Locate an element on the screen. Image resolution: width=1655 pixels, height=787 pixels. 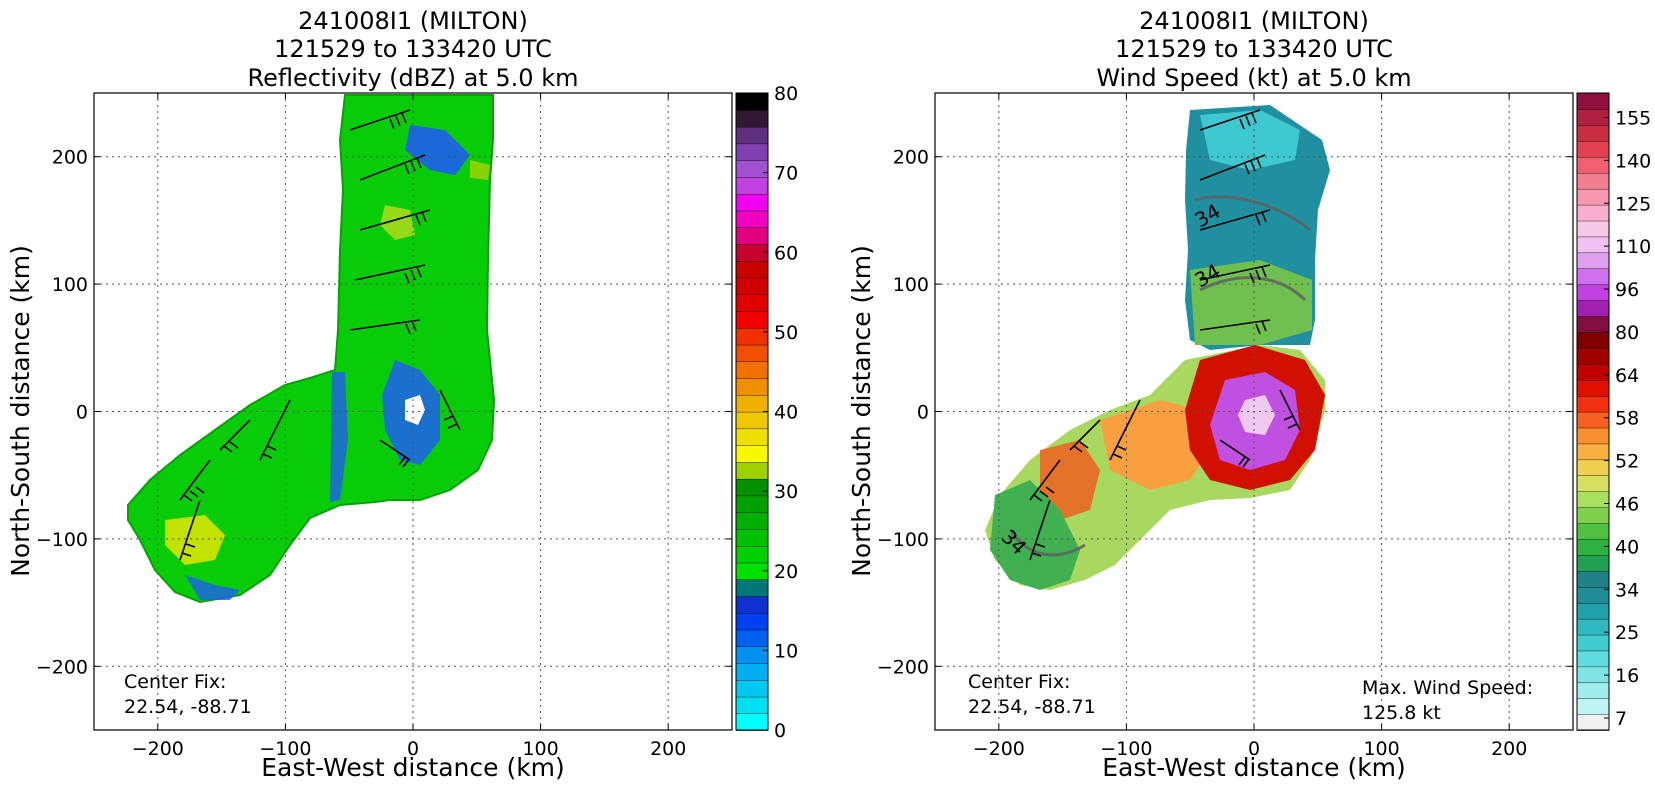
colorbar-tick-label: 46 is located at coordinates (1627, 505).